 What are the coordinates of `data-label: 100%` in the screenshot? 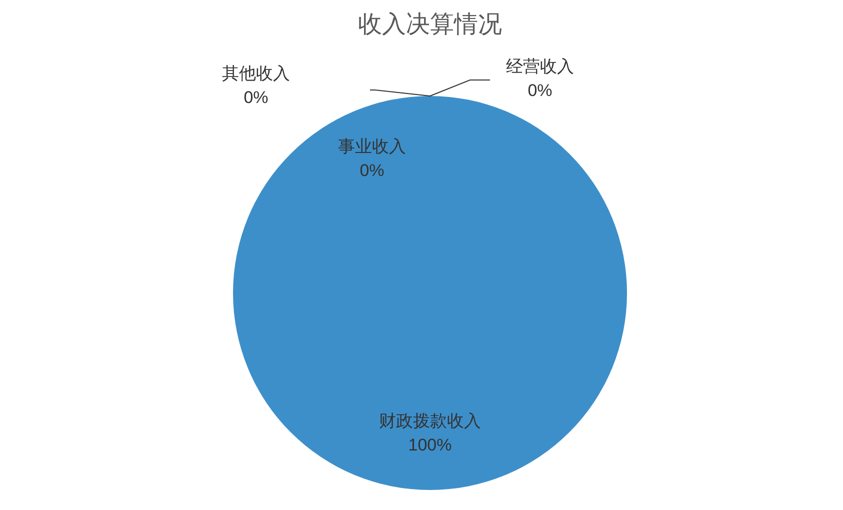 It's located at (430, 444).